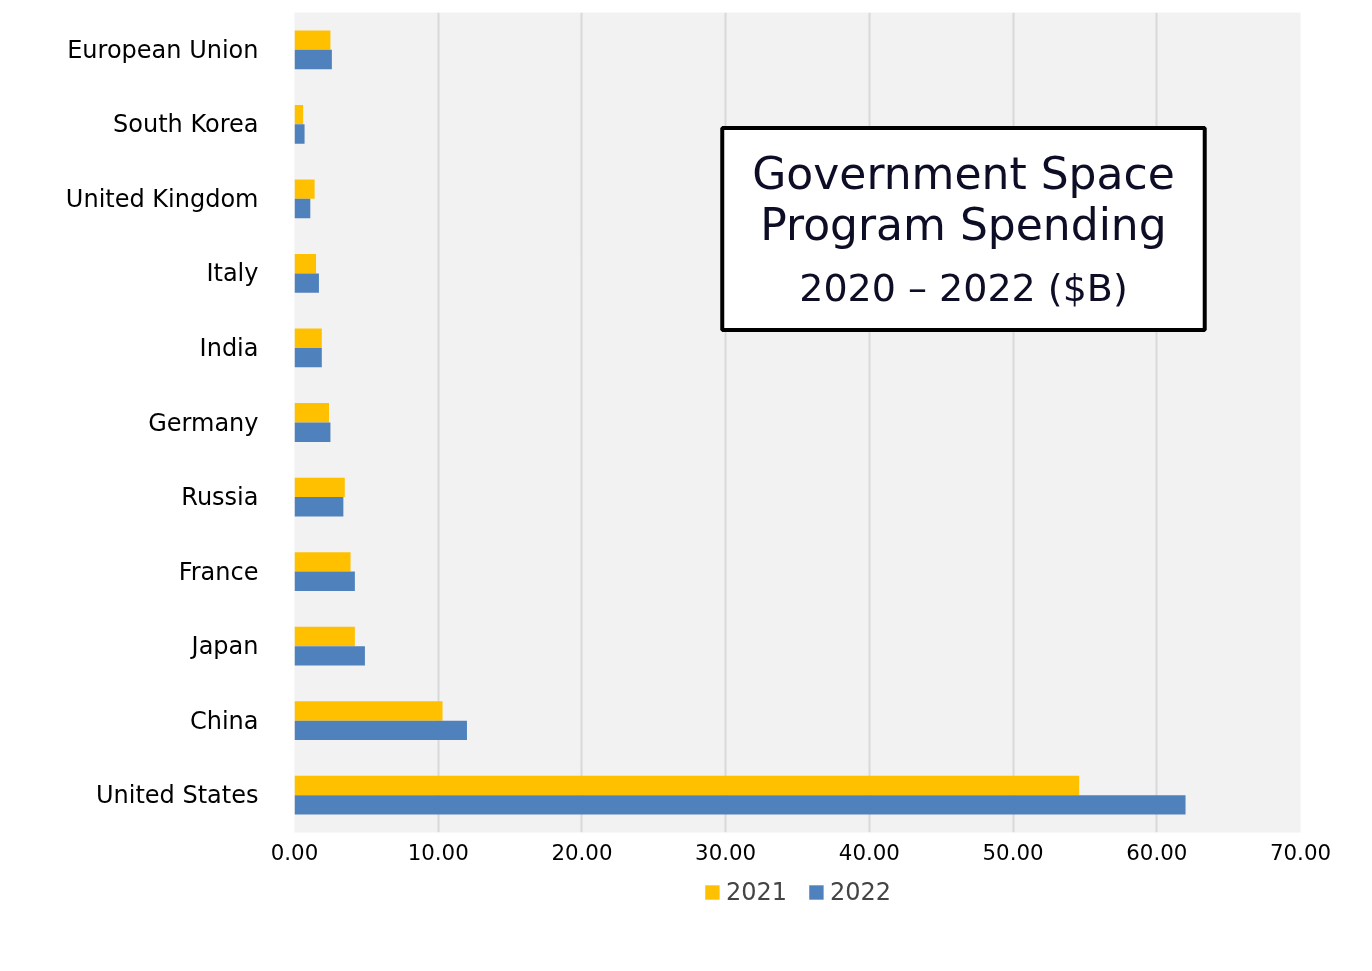  I want to click on y-tick-label: Russia, so click(220, 497).